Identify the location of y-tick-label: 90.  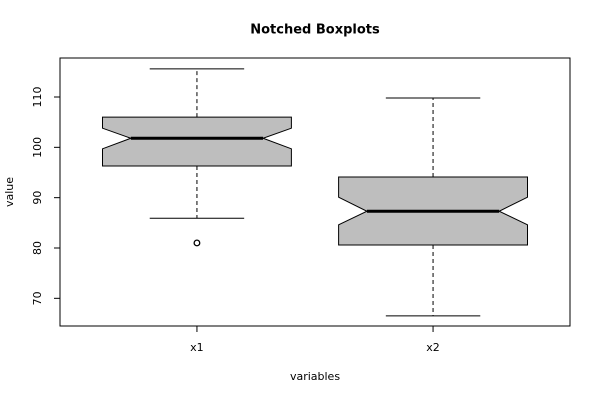
(37, 198).